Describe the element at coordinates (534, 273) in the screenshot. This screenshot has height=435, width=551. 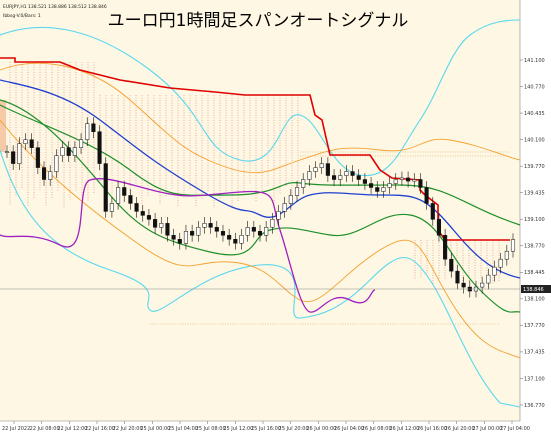
I see `y-tick-label: 138.445` at that location.